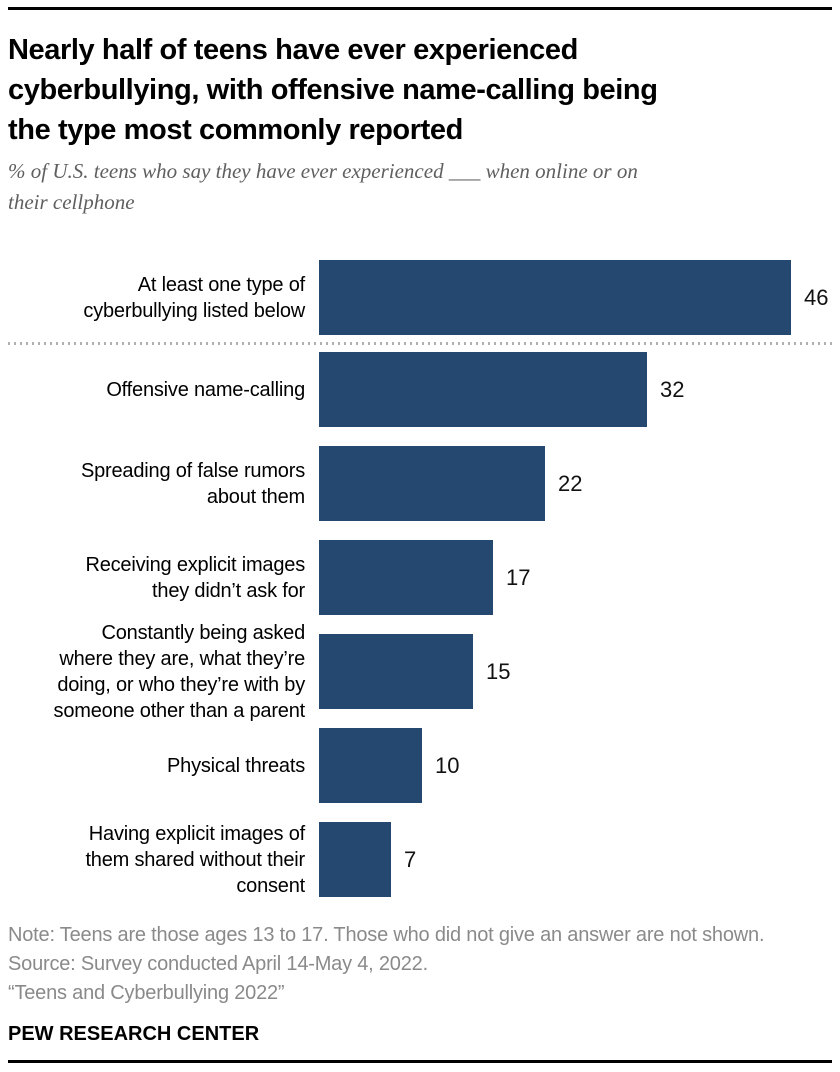 The width and height of the screenshot is (840, 1072). Describe the element at coordinates (816, 297) in the screenshot. I see `bar-value-label: 46` at that location.